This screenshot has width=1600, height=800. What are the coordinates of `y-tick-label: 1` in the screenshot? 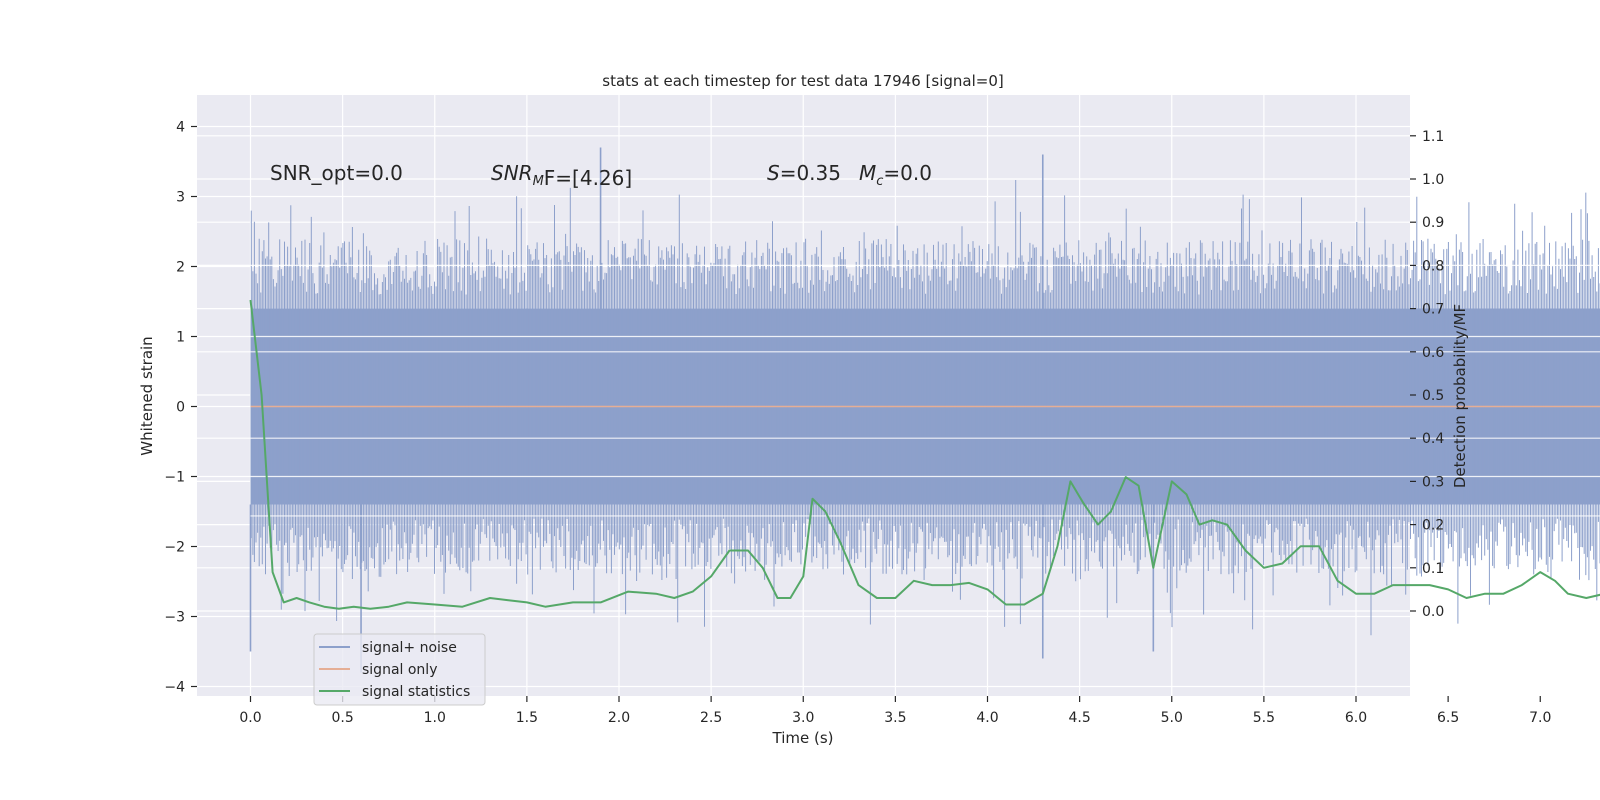 It's located at (180, 338).